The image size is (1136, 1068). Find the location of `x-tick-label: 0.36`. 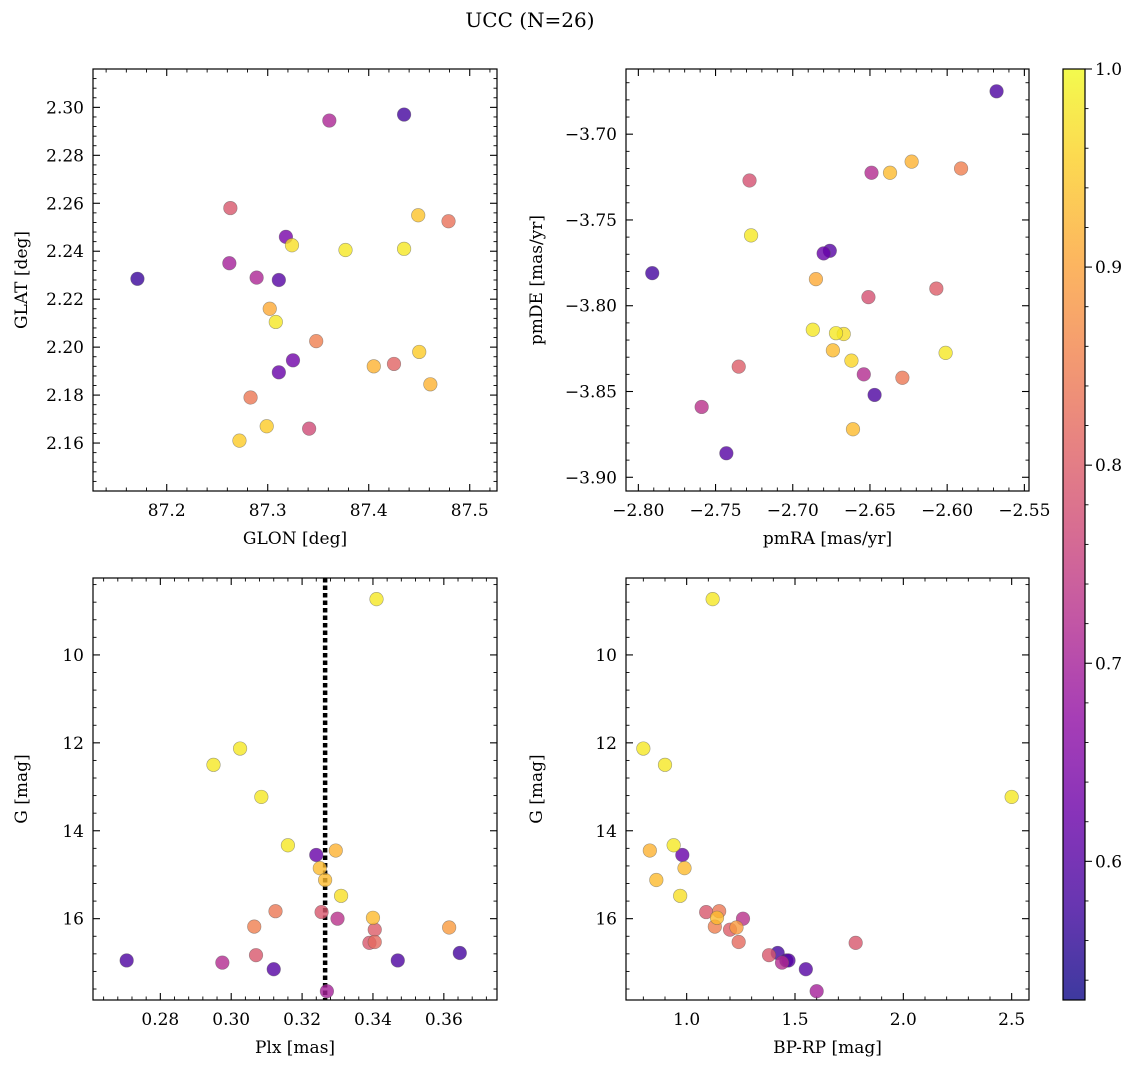

x-tick-label: 0.36 is located at coordinates (444, 1020).